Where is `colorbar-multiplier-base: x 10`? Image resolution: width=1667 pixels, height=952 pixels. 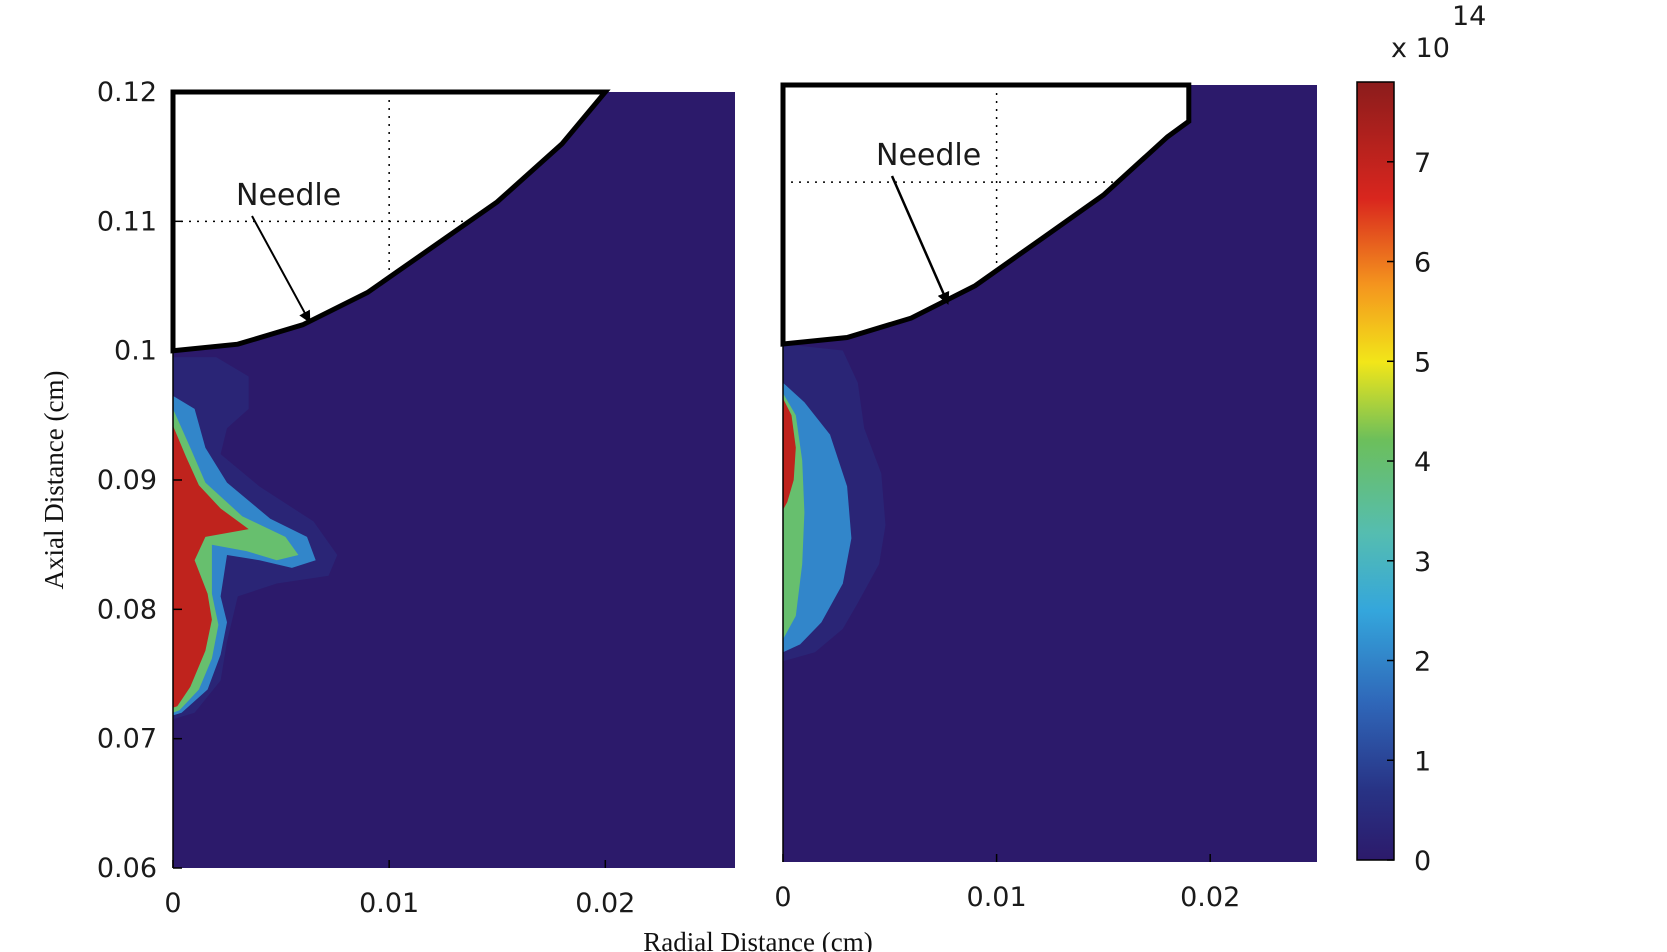 colorbar-multiplier-base: x 10 is located at coordinates (1420, 48).